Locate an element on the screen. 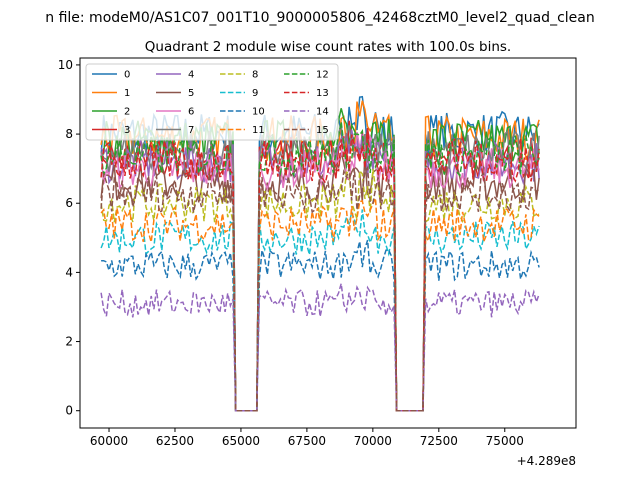  y-tick-label: 2 is located at coordinates (69, 342).